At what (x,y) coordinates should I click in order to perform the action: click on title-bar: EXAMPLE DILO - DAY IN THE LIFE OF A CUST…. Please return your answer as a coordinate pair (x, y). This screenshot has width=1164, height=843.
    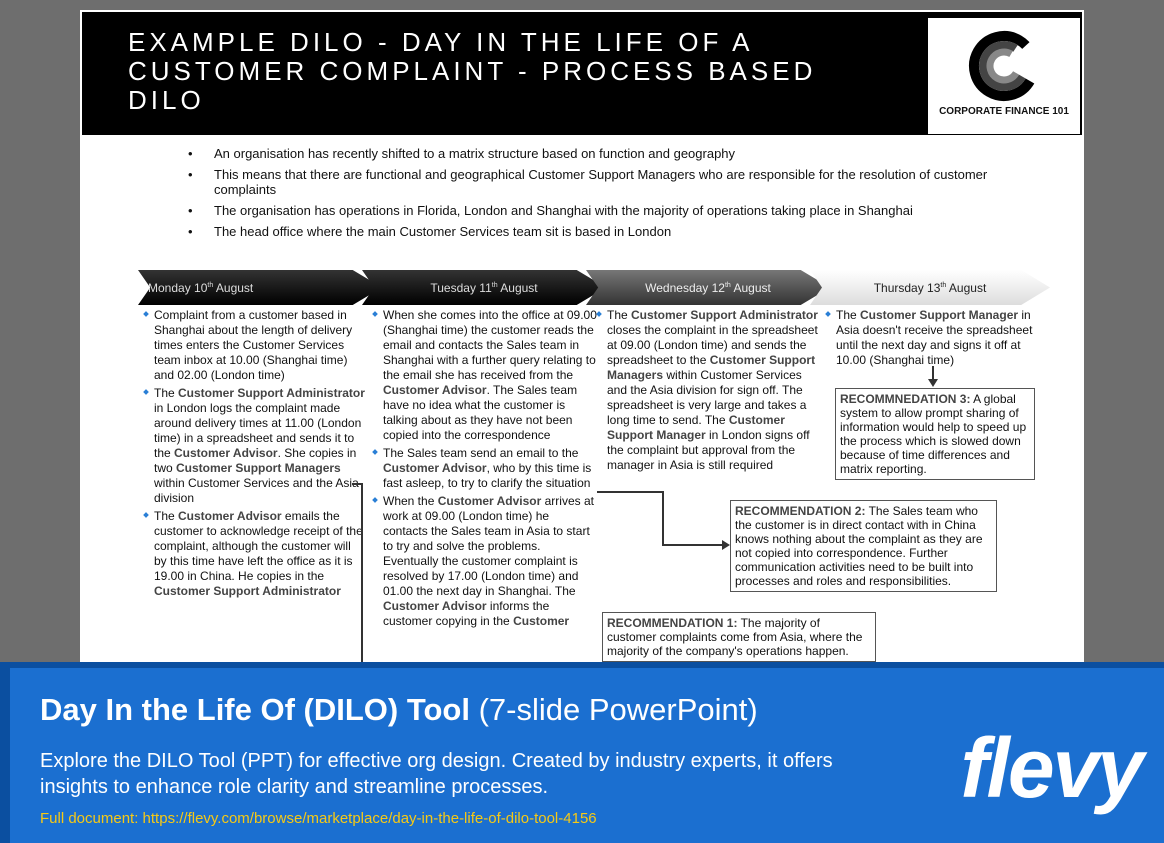
    Looking at the image, I should click on (582, 73).